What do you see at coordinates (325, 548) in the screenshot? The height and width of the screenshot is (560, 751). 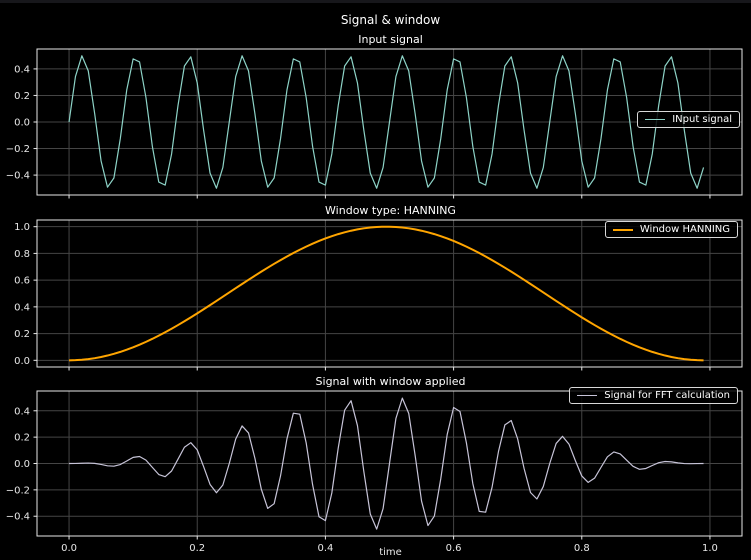 I see `x-tick-label: 0.4` at bounding box center [325, 548].